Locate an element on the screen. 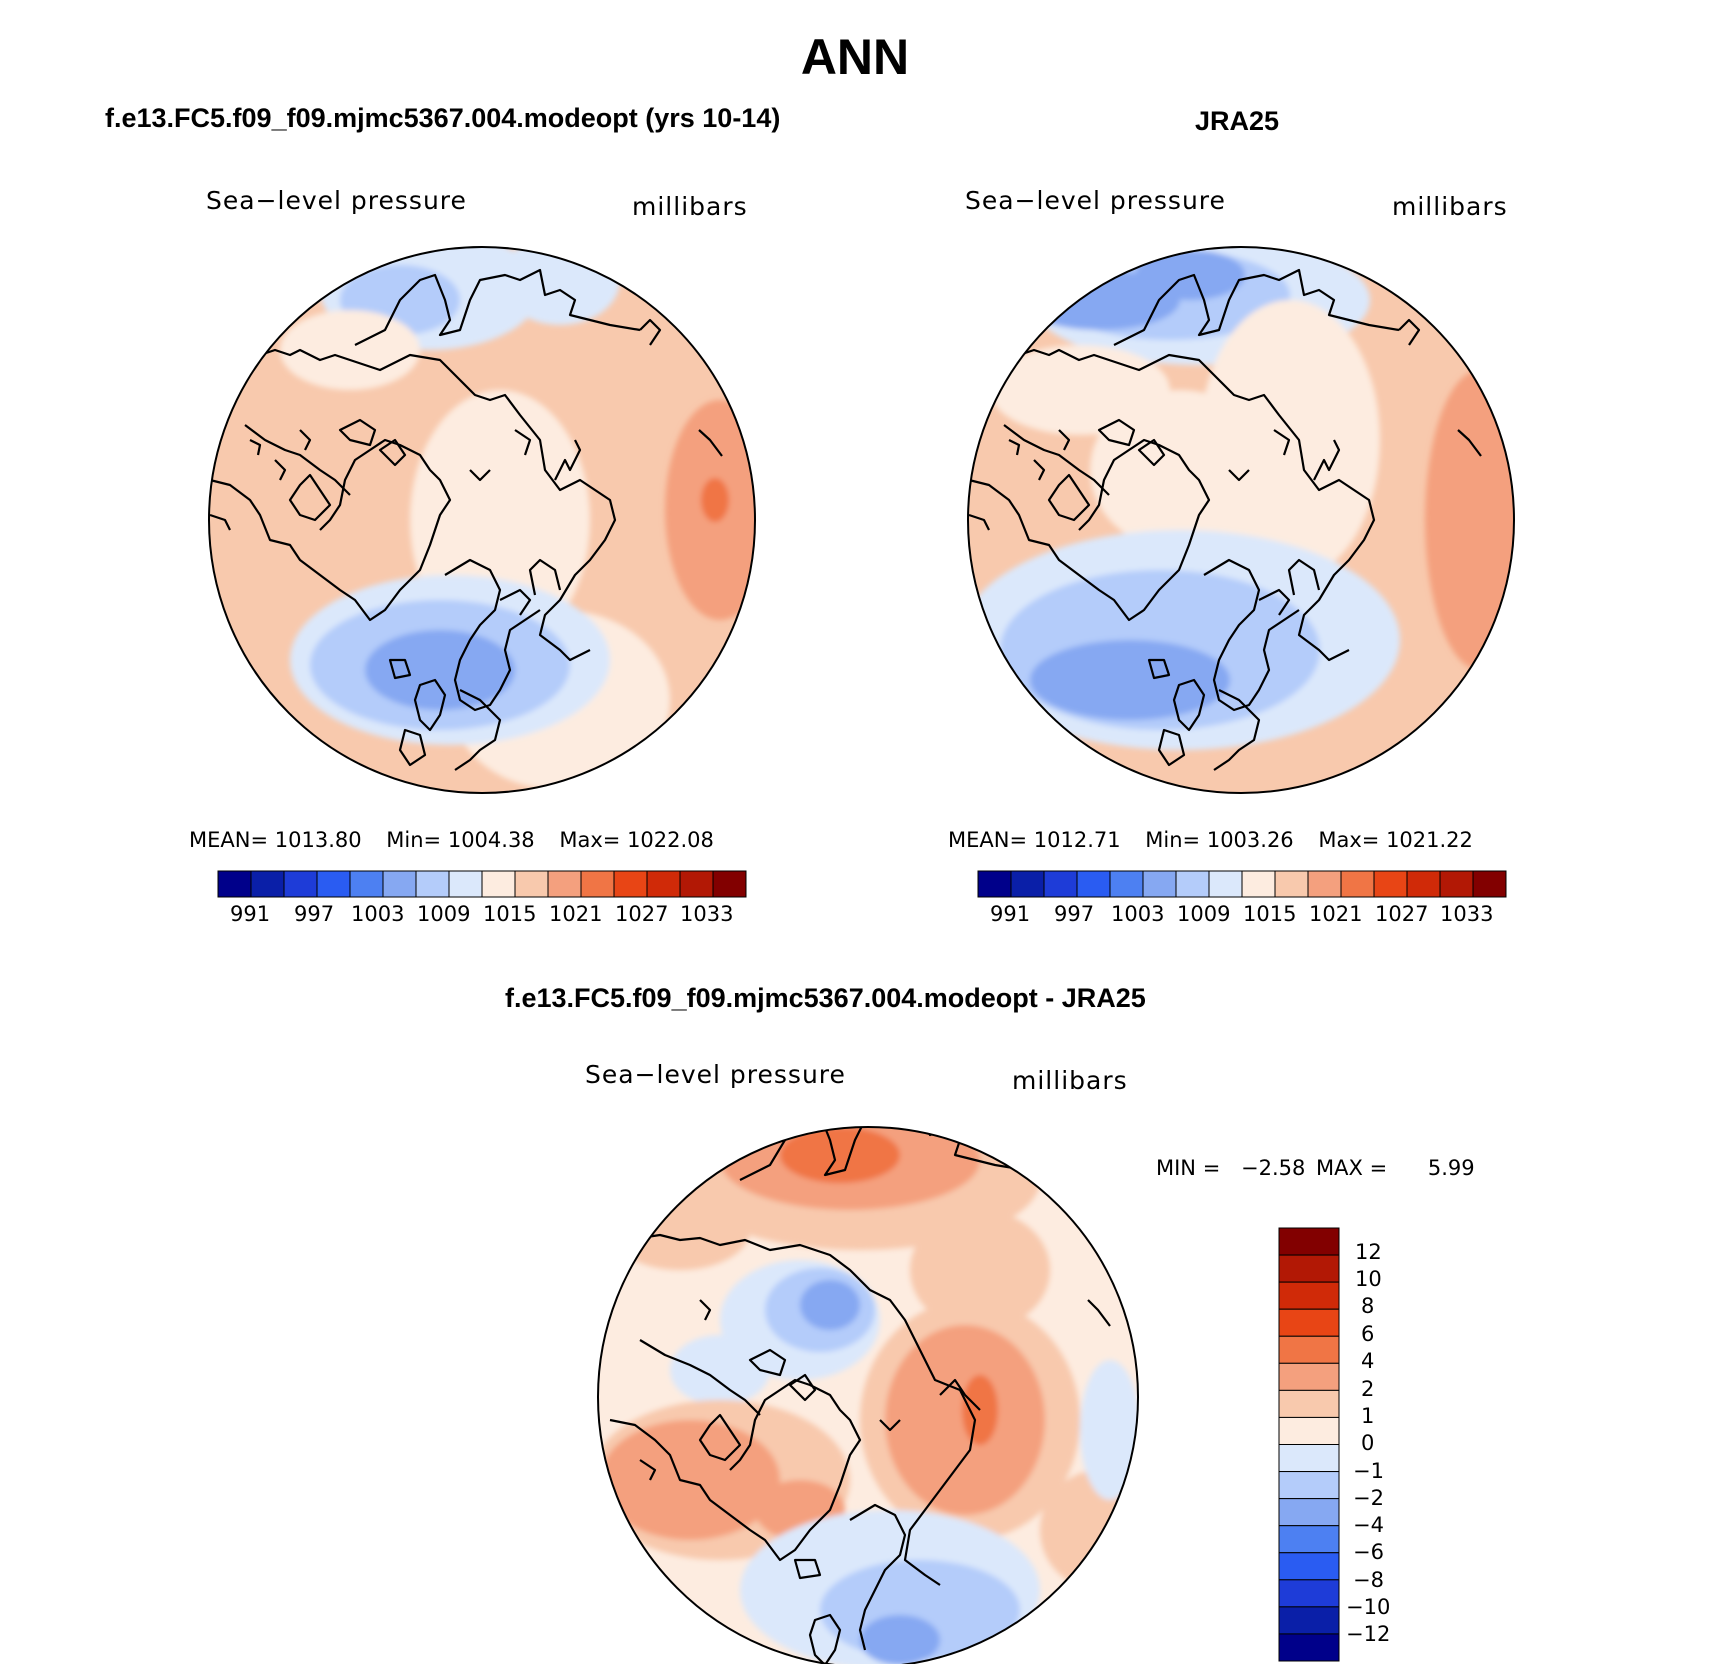  max-value: 1021.22 is located at coordinates (1429, 840).